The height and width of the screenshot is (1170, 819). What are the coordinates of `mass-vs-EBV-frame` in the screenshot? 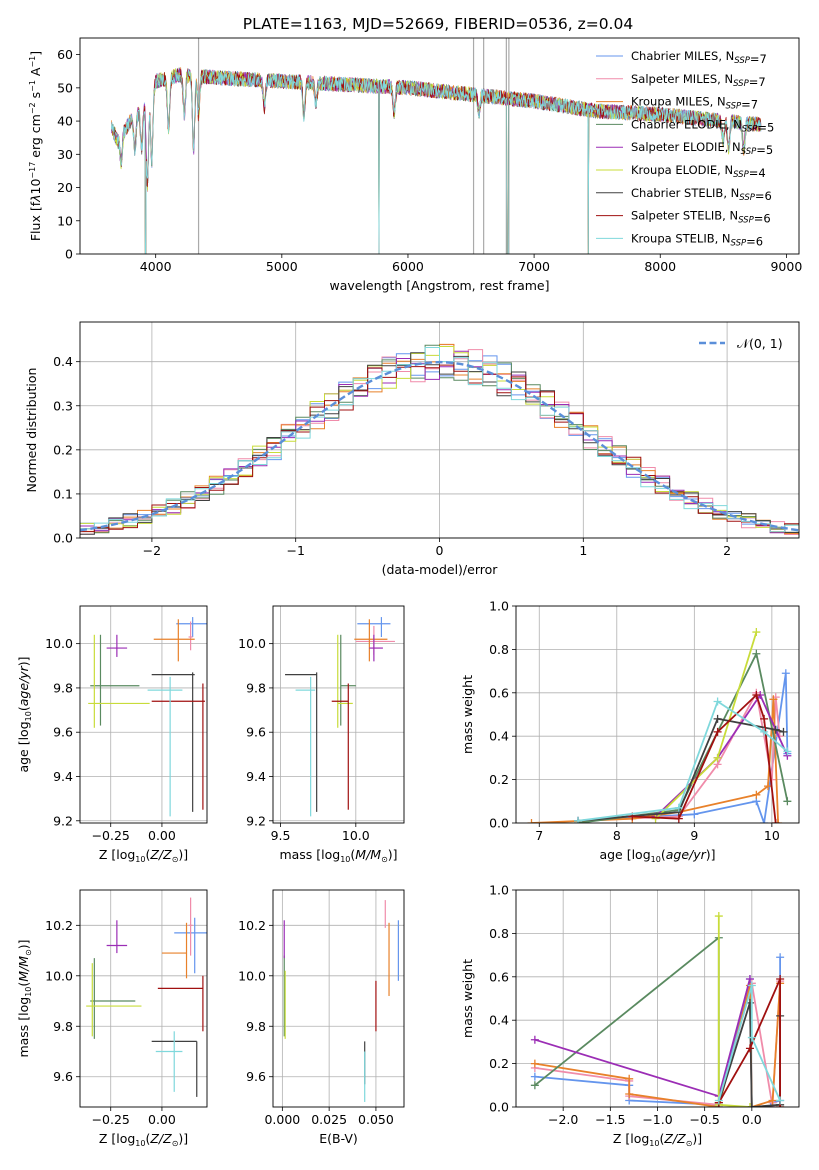 It's located at (338, 998).